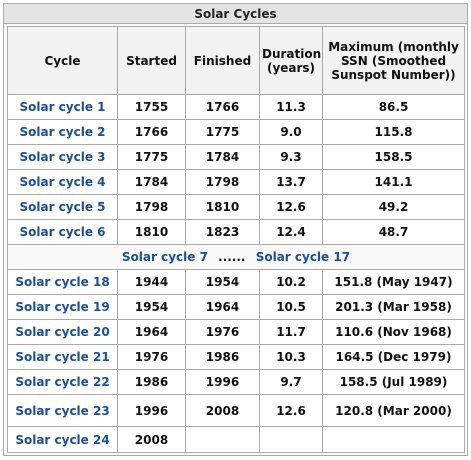 The width and height of the screenshot is (471, 460). Describe the element at coordinates (222, 282) in the screenshot. I see `finished-cell: 1954` at that location.